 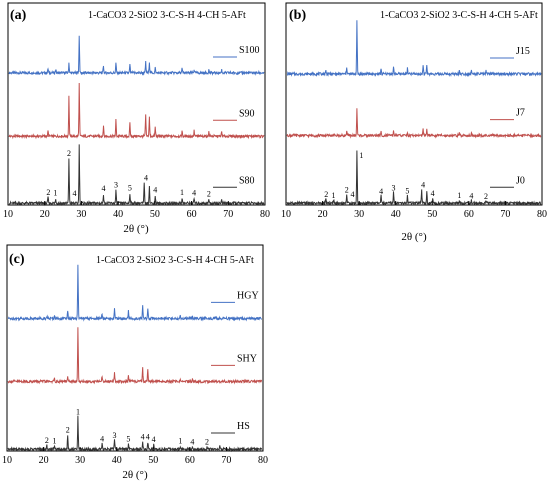 What do you see at coordinates (135, 434) in the screenshot?
I see `series-HS-line` at bounding box center [135, 434].